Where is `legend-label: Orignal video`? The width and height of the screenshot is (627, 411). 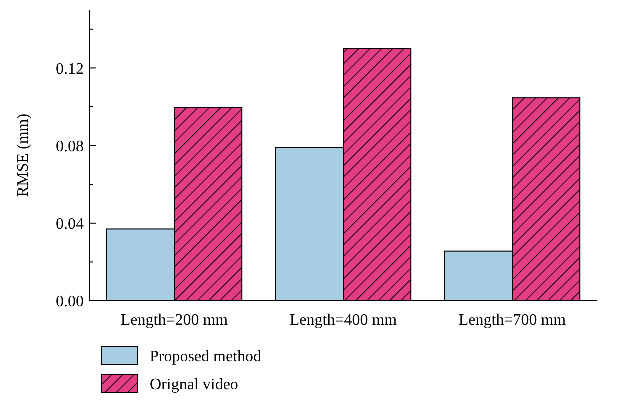
legend-label: Orignal video is located at coordinates (194, 385).